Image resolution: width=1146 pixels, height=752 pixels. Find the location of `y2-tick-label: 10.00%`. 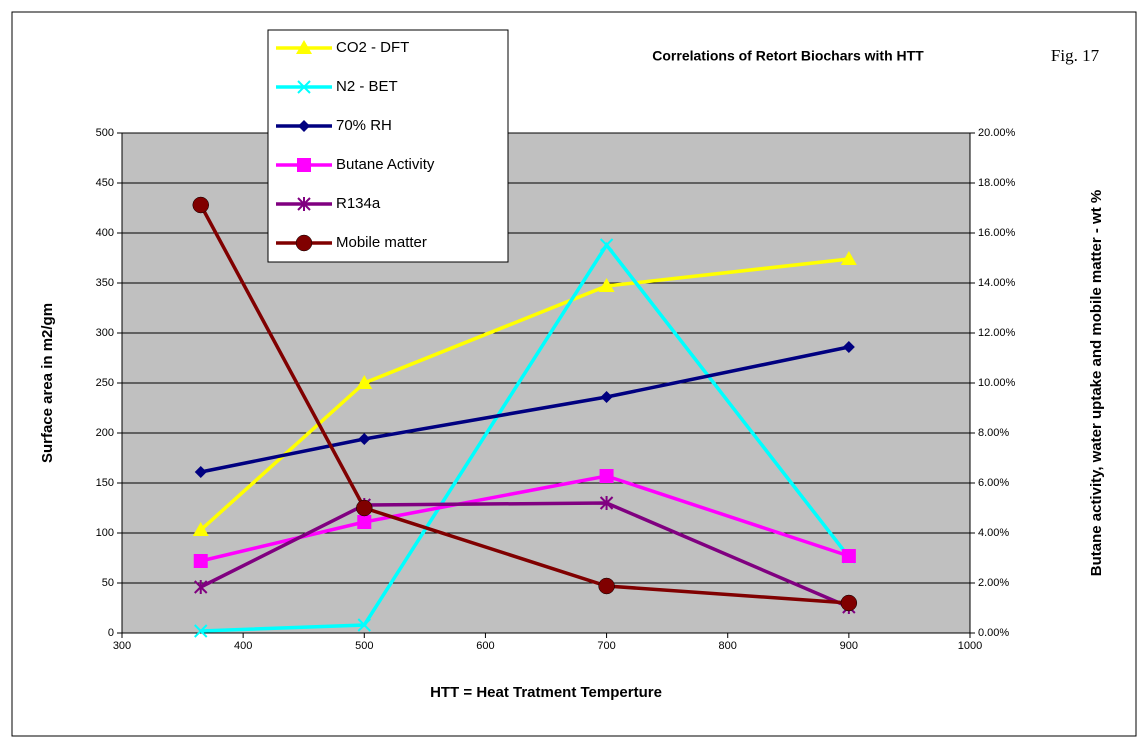

y2-tick-label: 10.00% is located at coordinates (997, 383).